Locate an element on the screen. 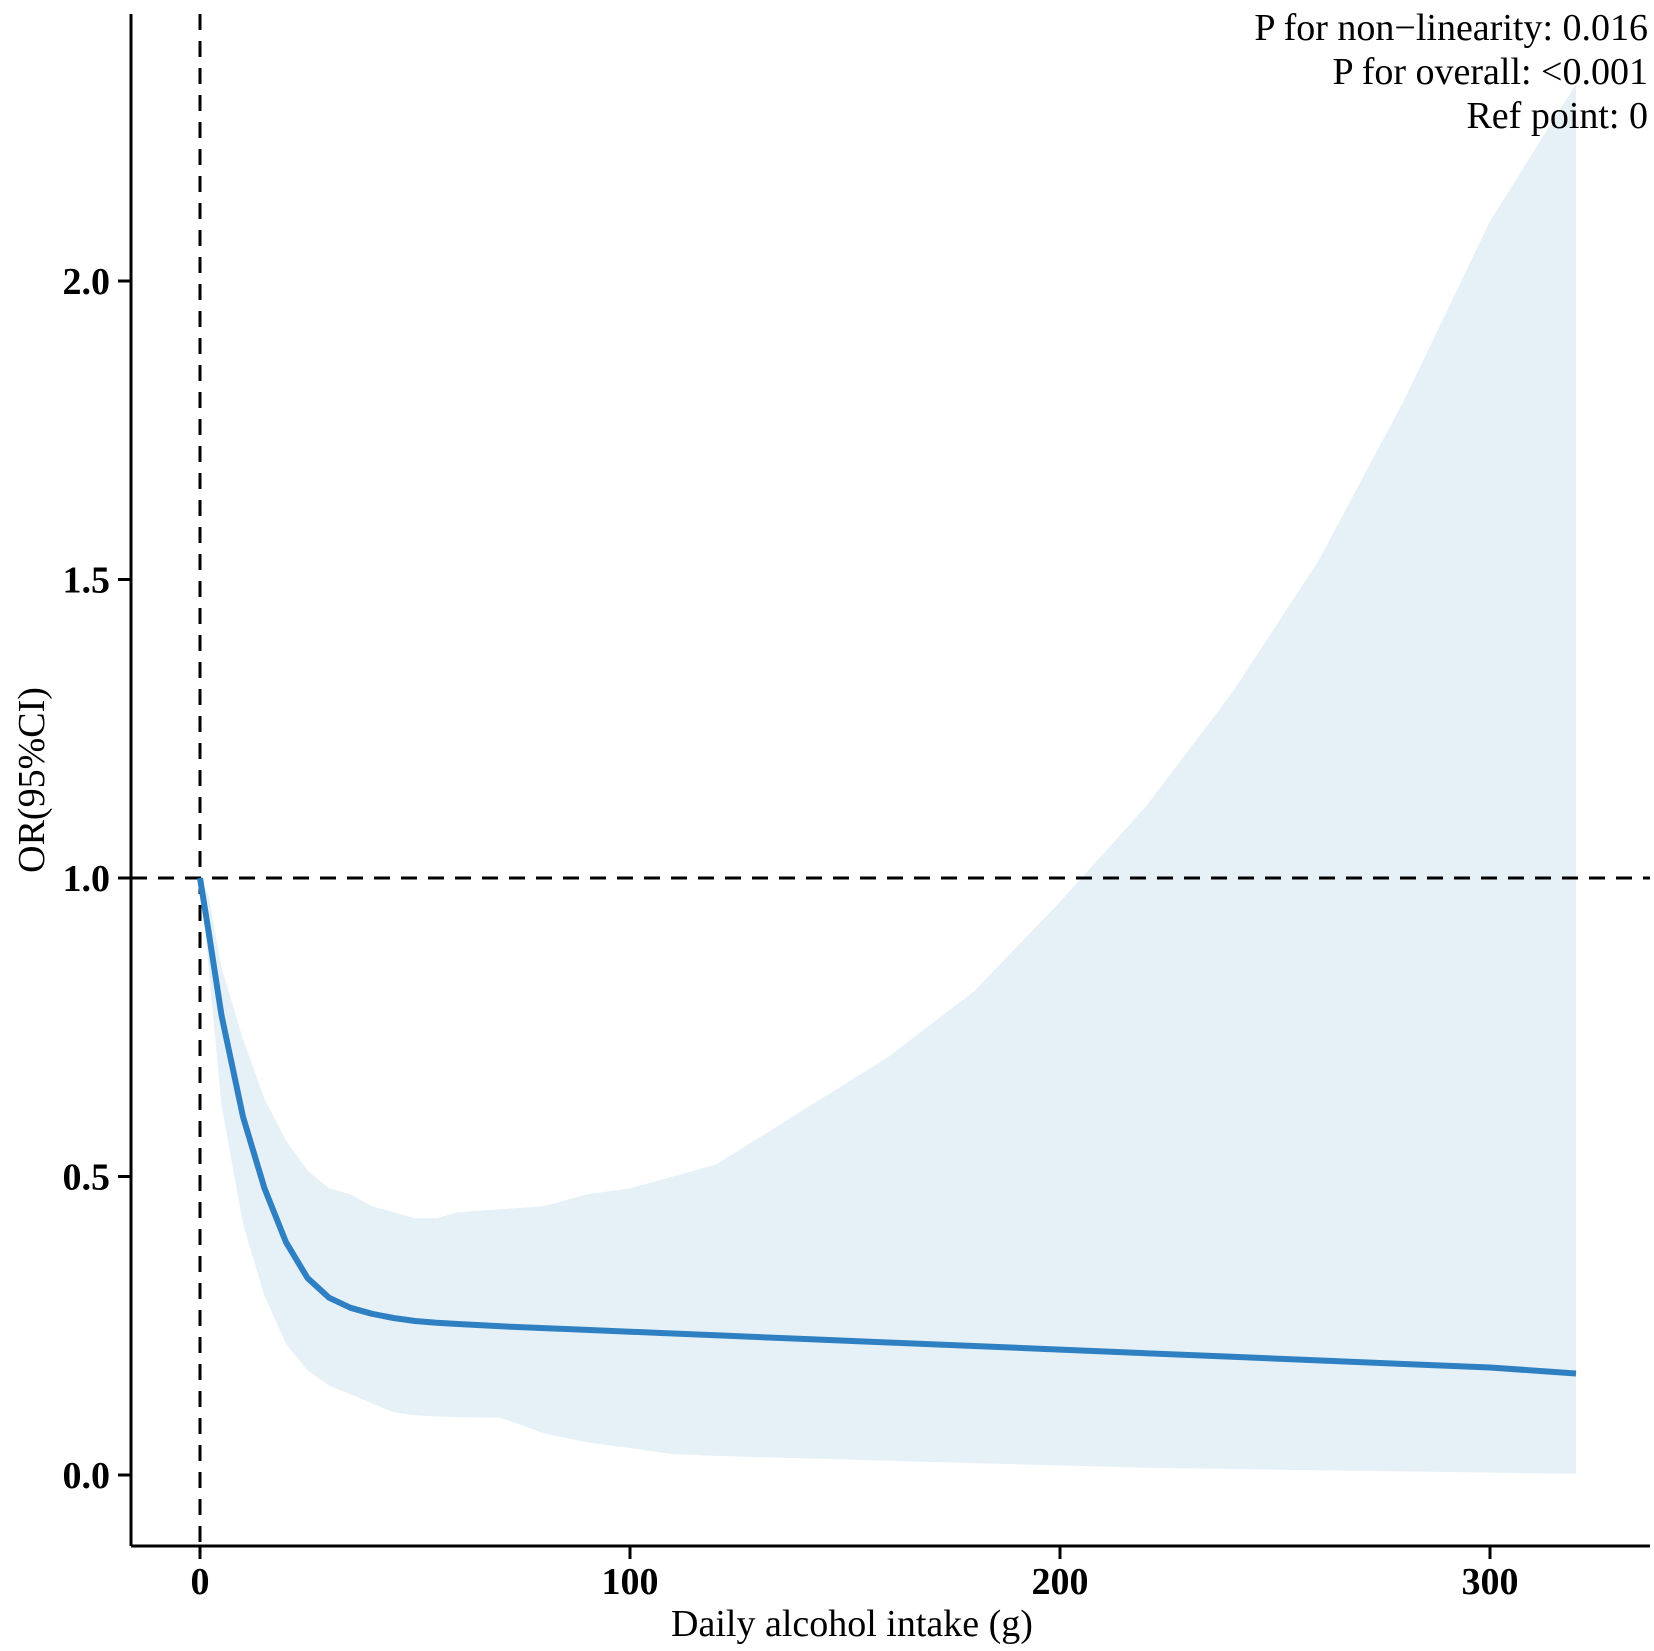 The width and height of the screenshot is (1654, 1651). x-tick-label: 200 is located at coordinates (1060, 1582).